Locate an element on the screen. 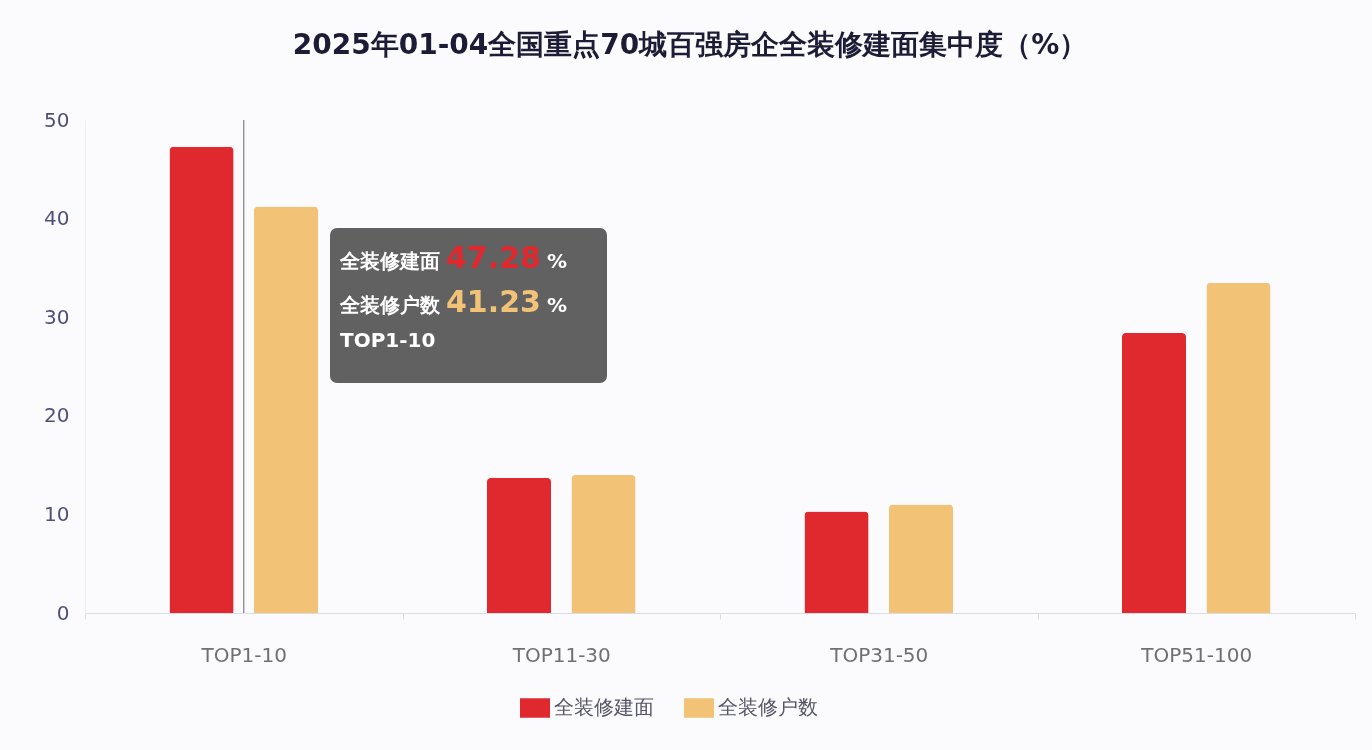 The height and width of the screenshot is (750, 1372). y-tick-label: 20 is located at coordinates (57, 415).